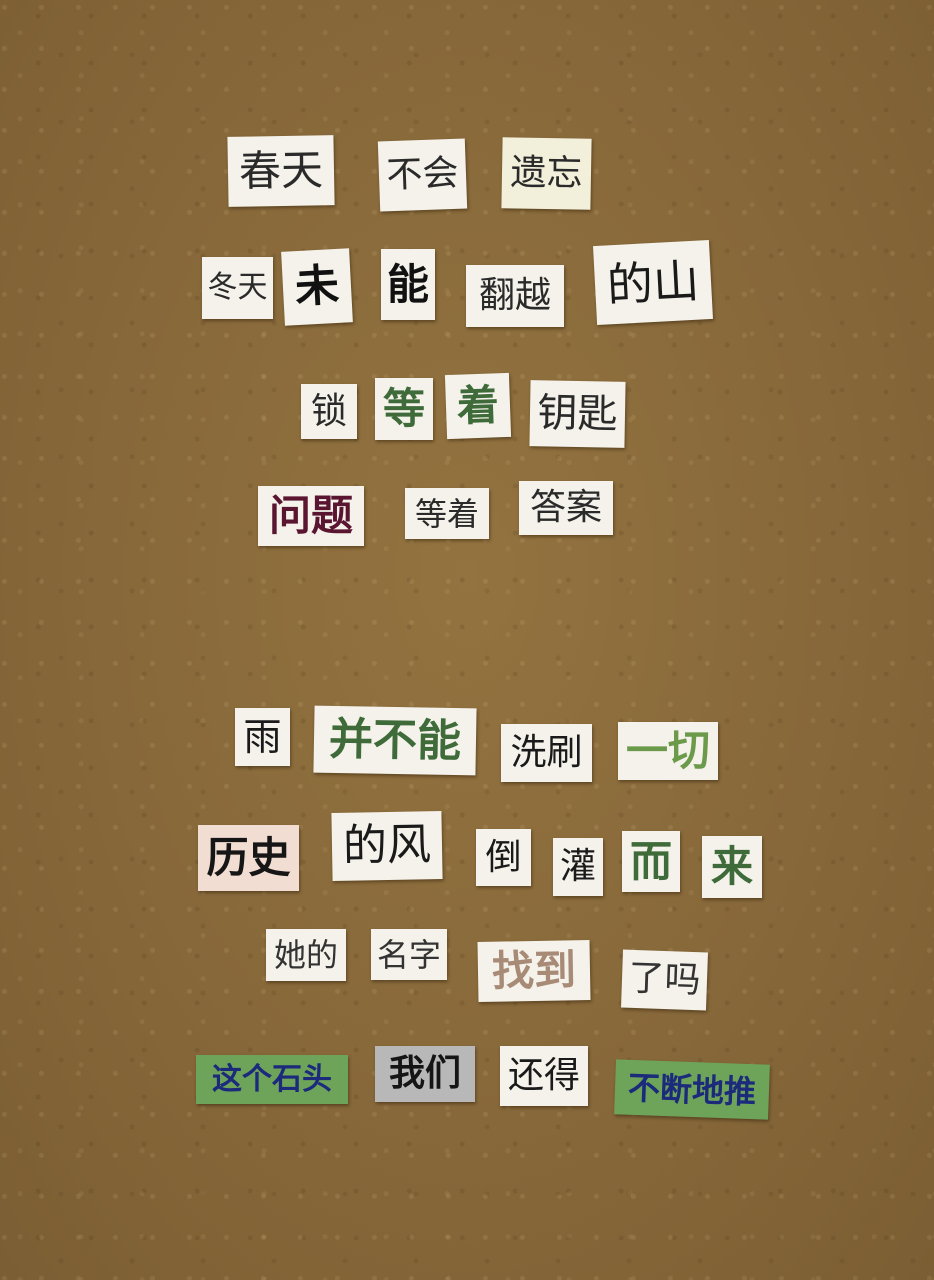 Image resolution: width=934 pixels, height=1280 pixels. I want to click on clipping-13: 问题, so click(311, 516).